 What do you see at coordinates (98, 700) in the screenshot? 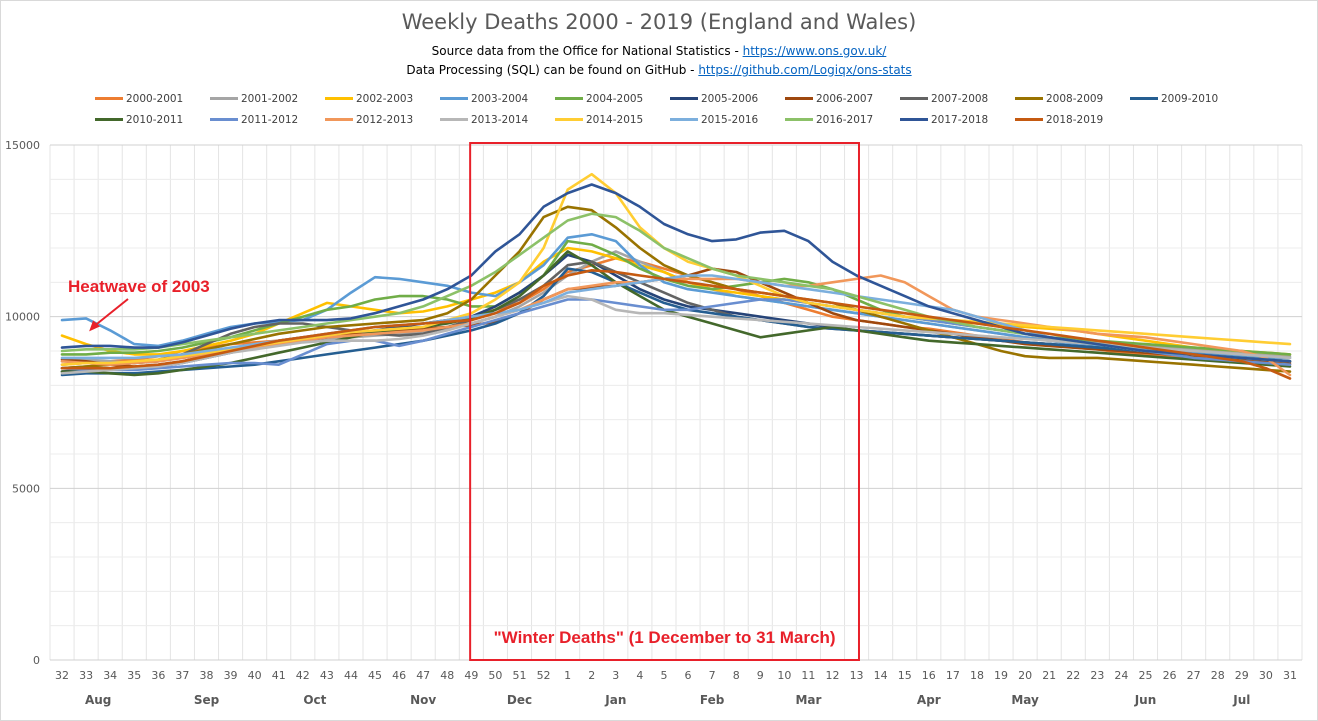
I see `month-label: Aug` at bounding box center [98, 700].